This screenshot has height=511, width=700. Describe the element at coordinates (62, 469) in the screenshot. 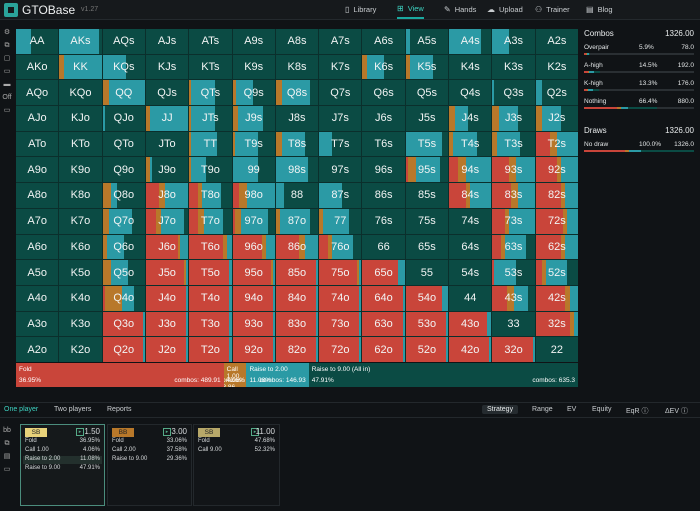

I see `panel-action-row: Raise to 9.00 47.91%` at that location.